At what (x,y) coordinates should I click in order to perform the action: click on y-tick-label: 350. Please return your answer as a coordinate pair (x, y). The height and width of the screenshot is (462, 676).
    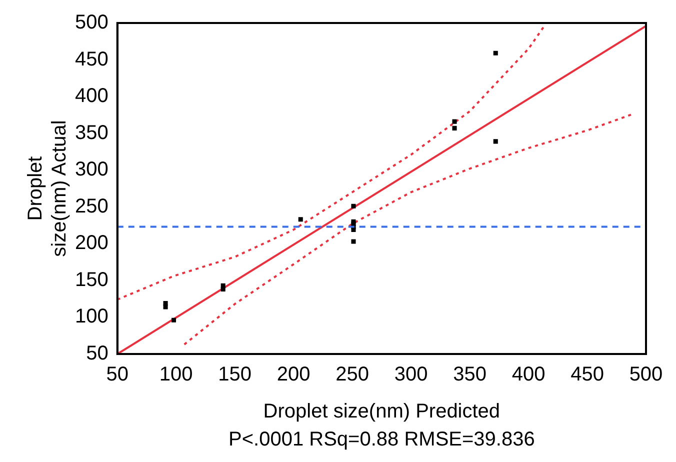
    Looking at the image, I should click on (91, 133).